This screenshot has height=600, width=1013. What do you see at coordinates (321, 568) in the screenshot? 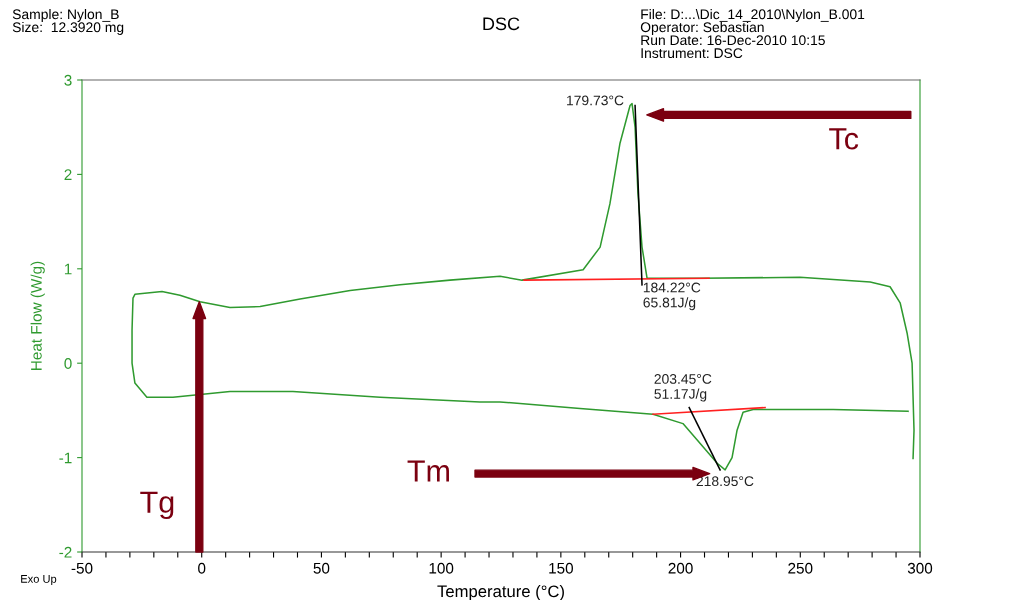
I see `x-tick-label: 50` at bounding box center [321, 568].